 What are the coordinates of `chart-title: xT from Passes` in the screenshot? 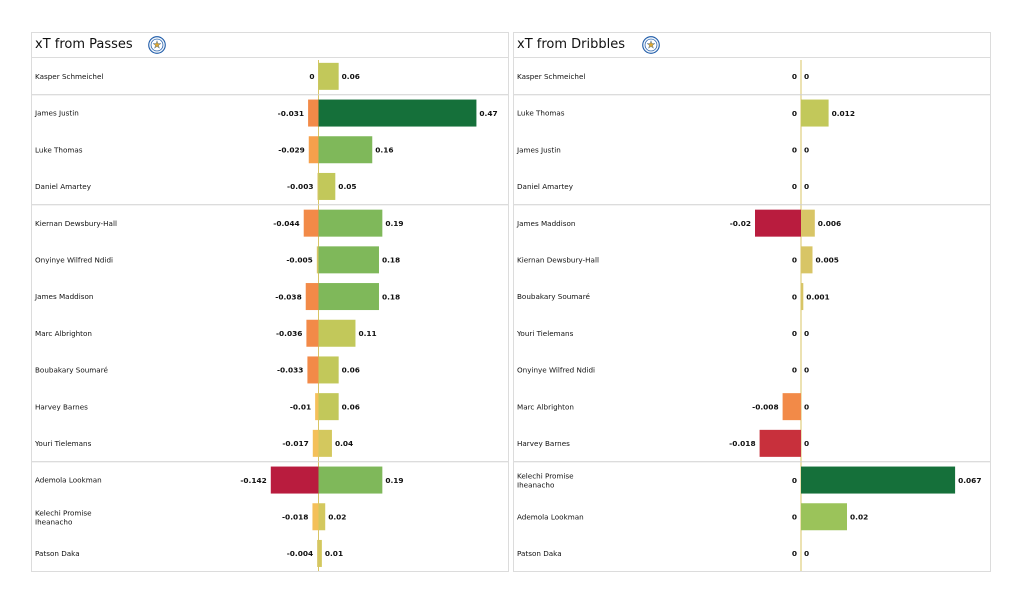 It's located at (84, 44).